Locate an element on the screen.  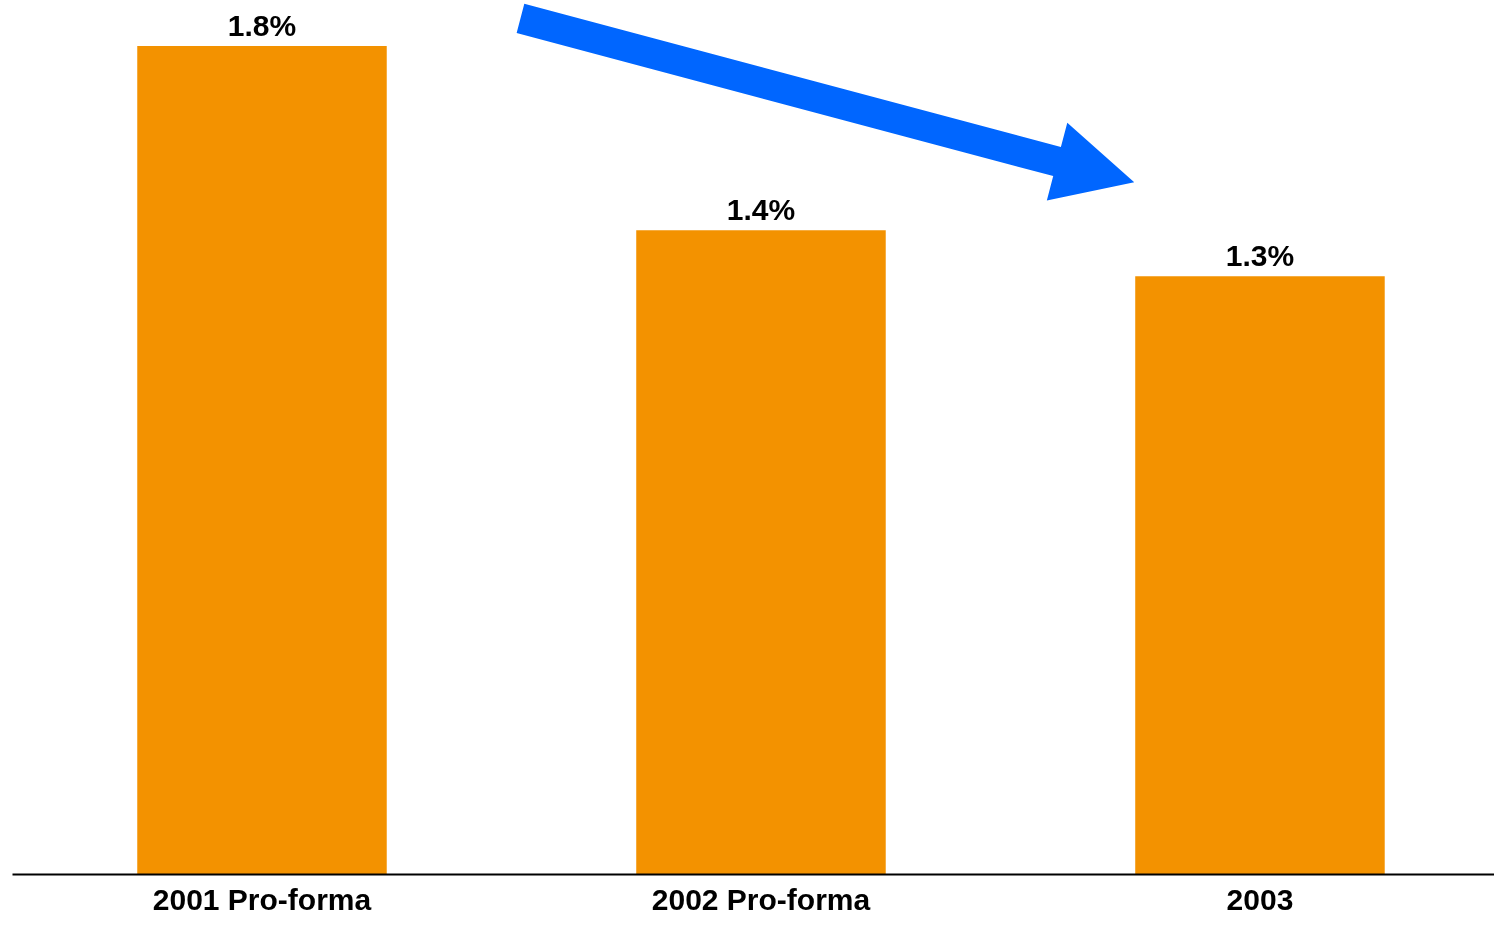
x-tick-label: 2001 Pro-forma is located at coordinates (262, 899).